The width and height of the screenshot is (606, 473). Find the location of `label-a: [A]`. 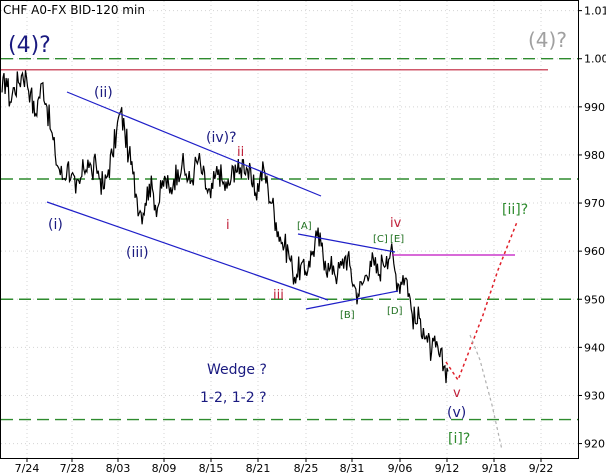

label-a: [A] is located at coordinates (304, 226).